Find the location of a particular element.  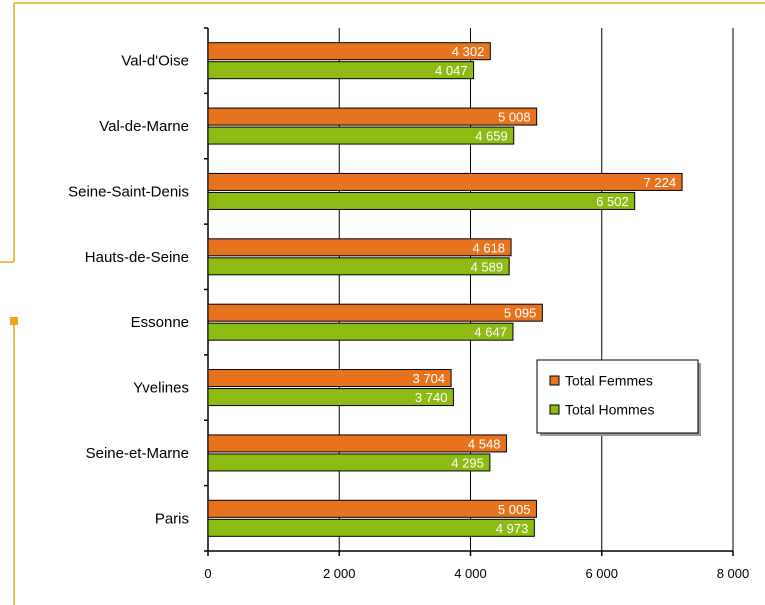

category-label: Paris is located at coordinates (172, 518).